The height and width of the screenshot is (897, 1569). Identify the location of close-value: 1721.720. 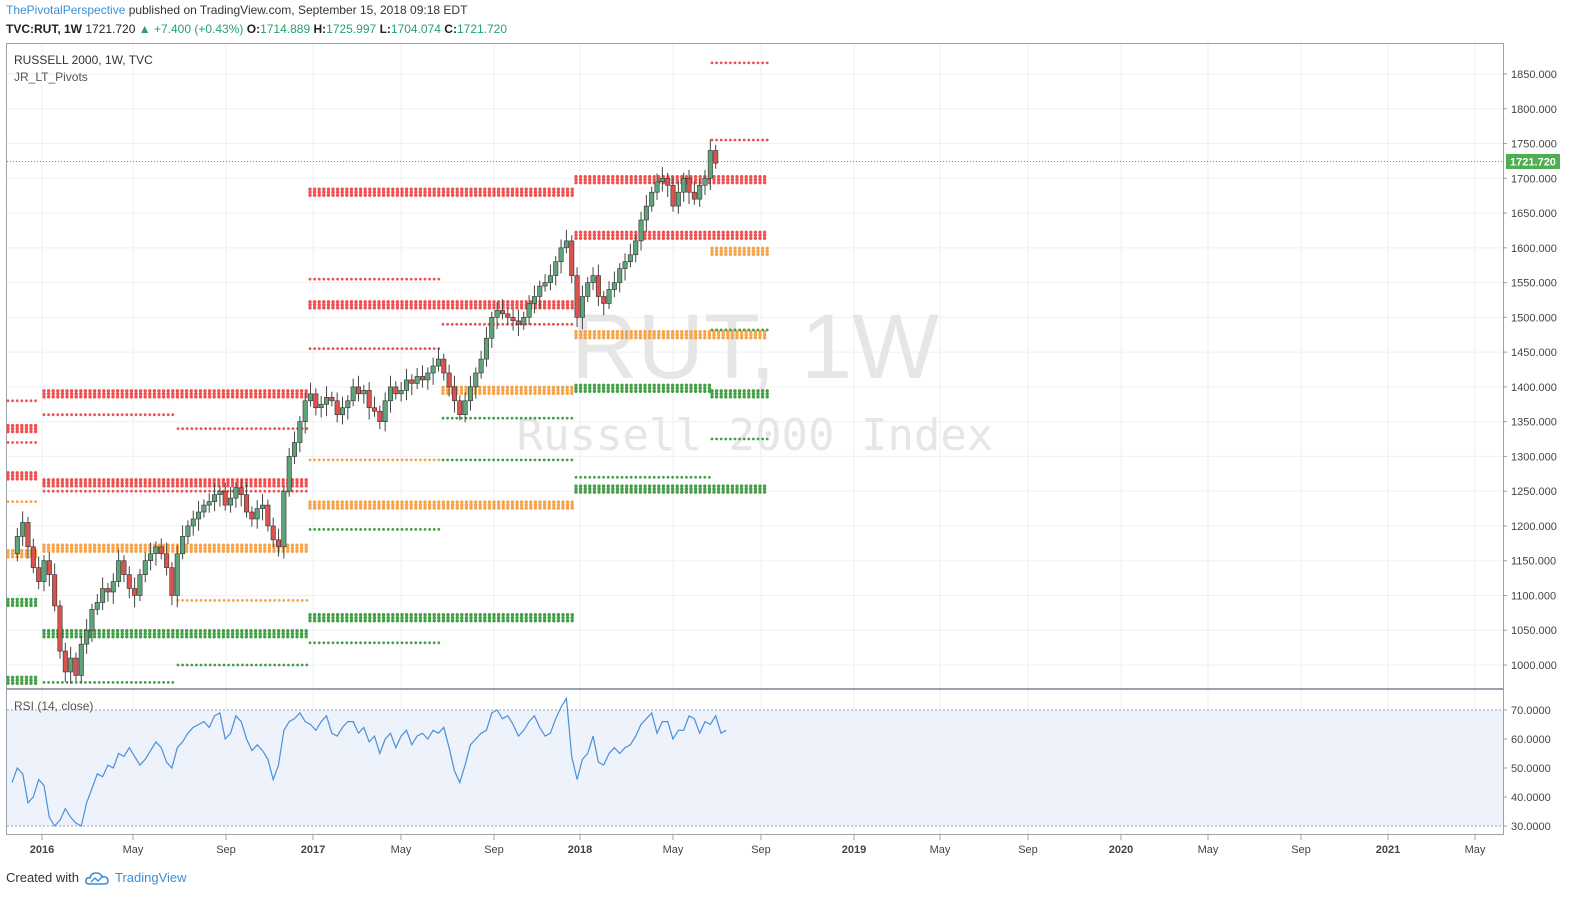
(482, 29).